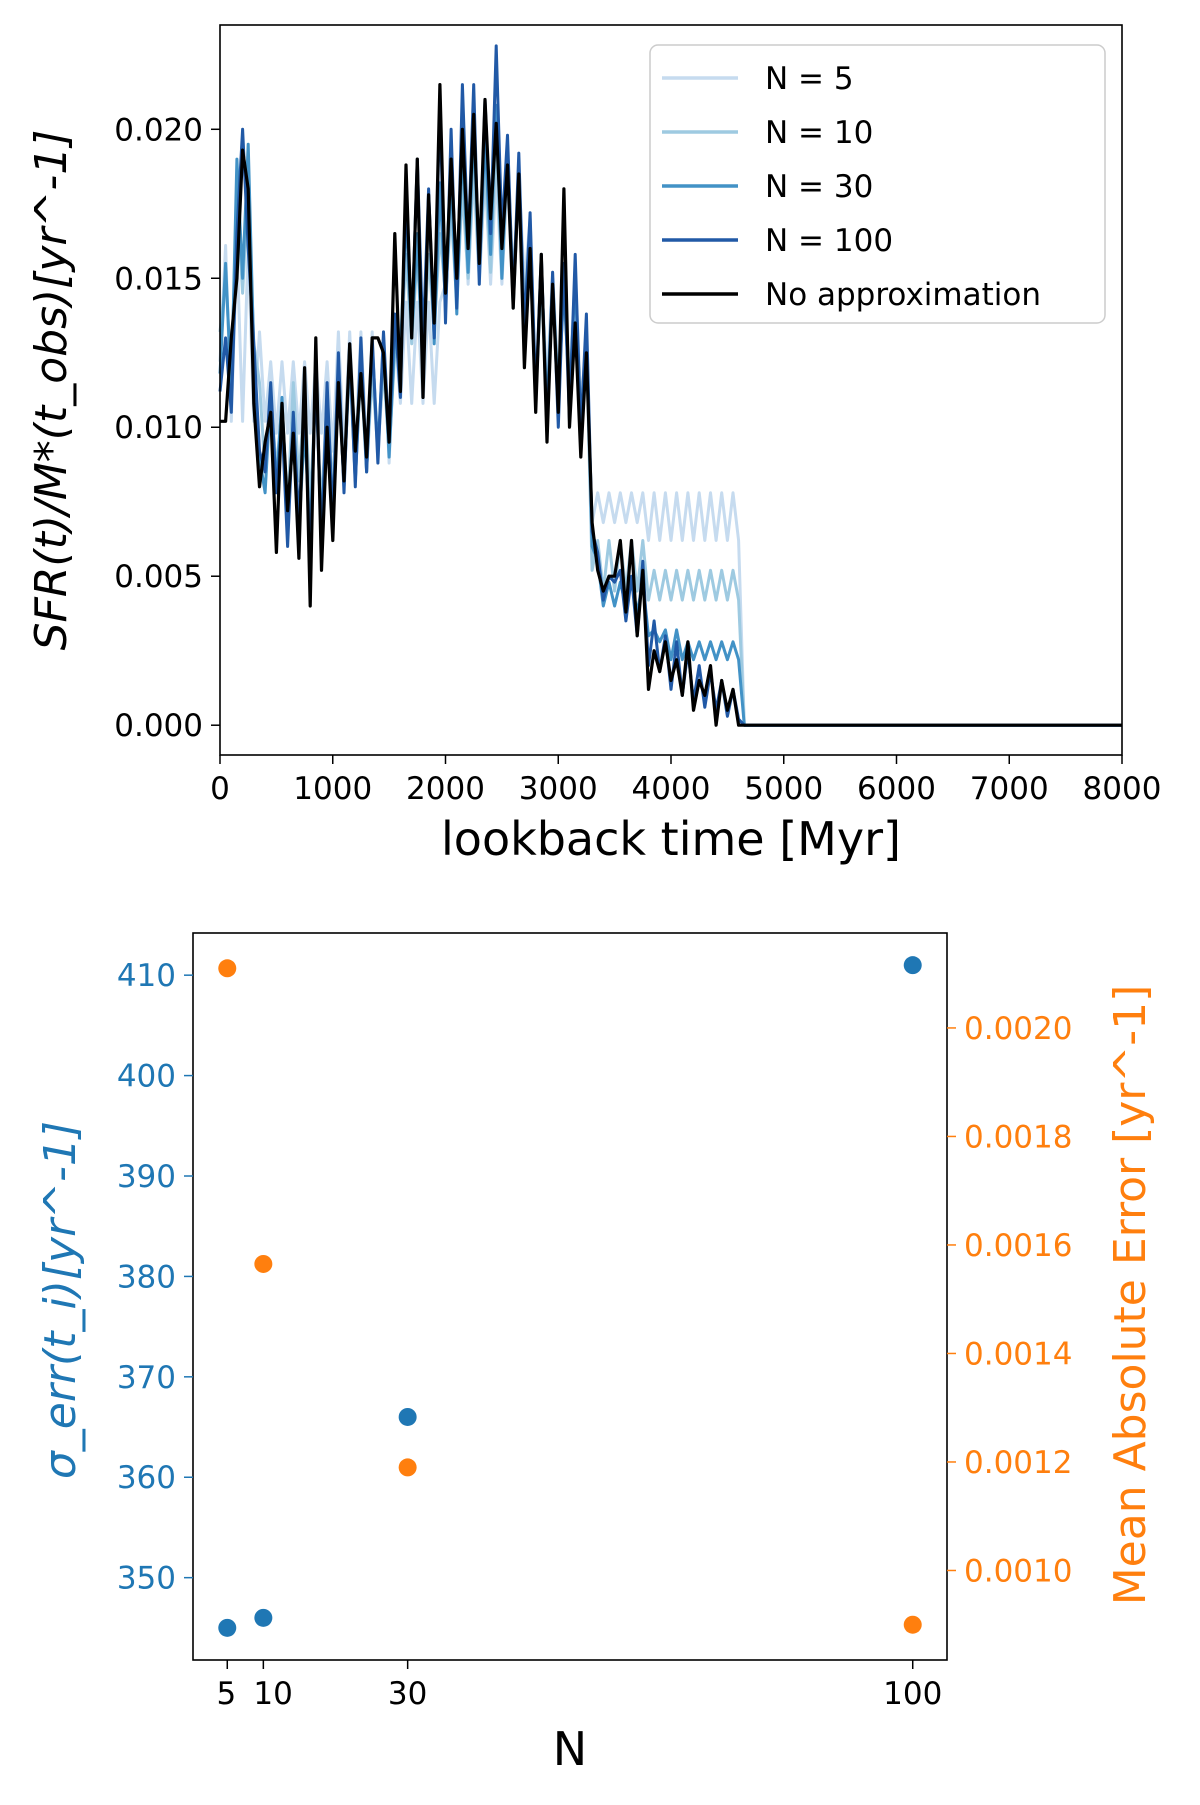 The height and width of the screenshot is (1805, 1200). Describe the element at coordinates (896, 789) in the screenshot. I see `x-tick-label: 6000` at that location.